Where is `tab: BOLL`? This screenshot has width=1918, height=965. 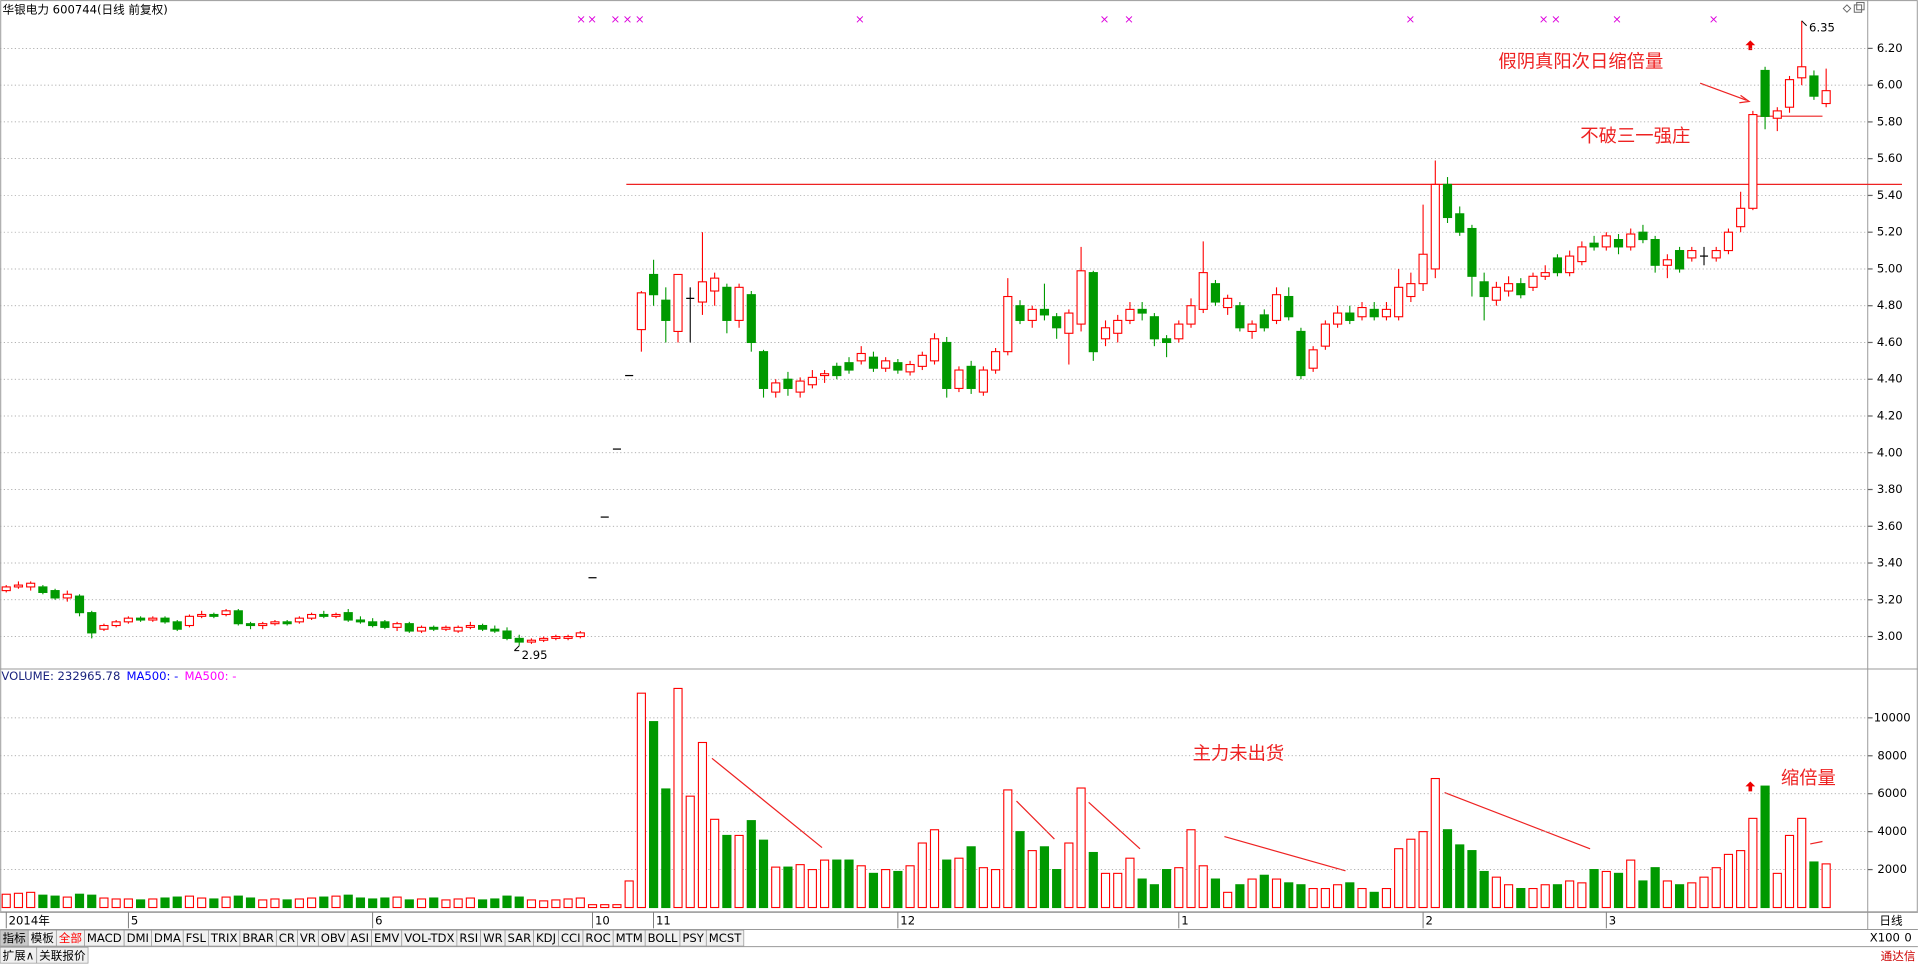 tab: BOLL is located at coordinates (662, 938).